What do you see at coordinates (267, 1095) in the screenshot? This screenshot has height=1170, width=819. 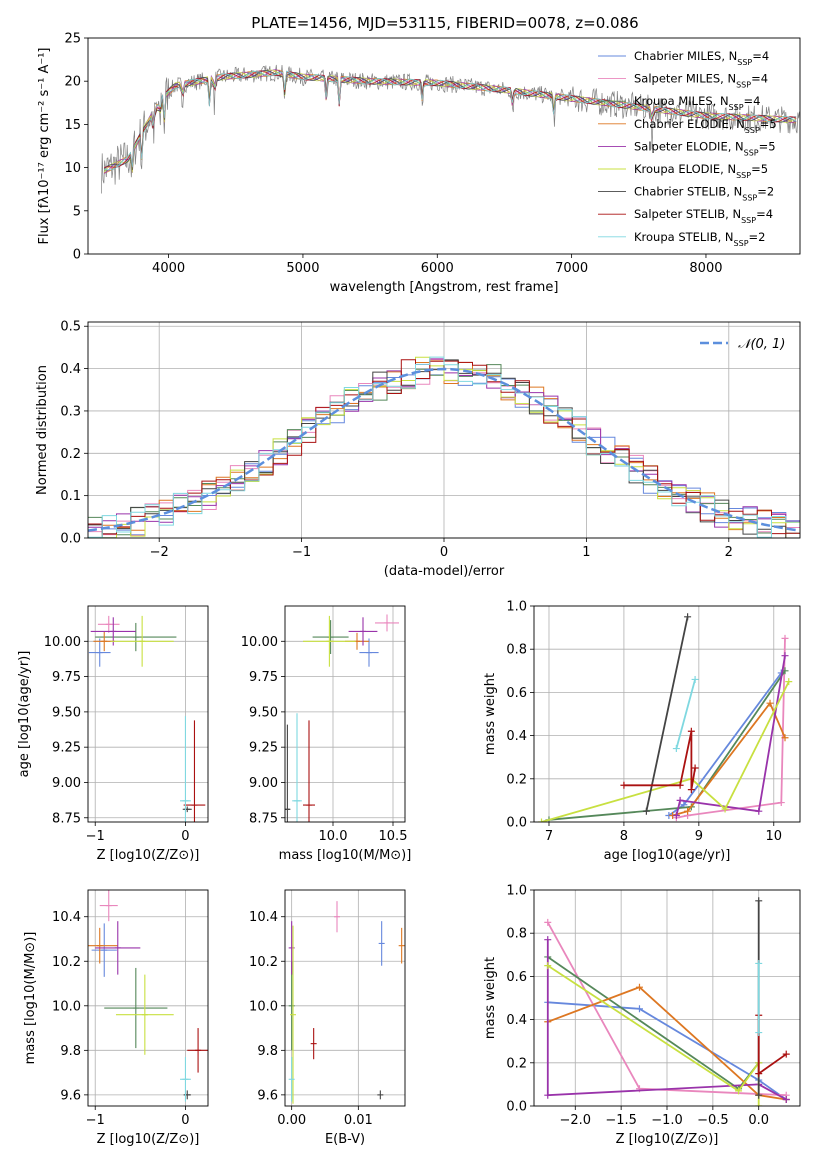 I see `y-tick-label: 9.6` at bounding box center [267, 1095].